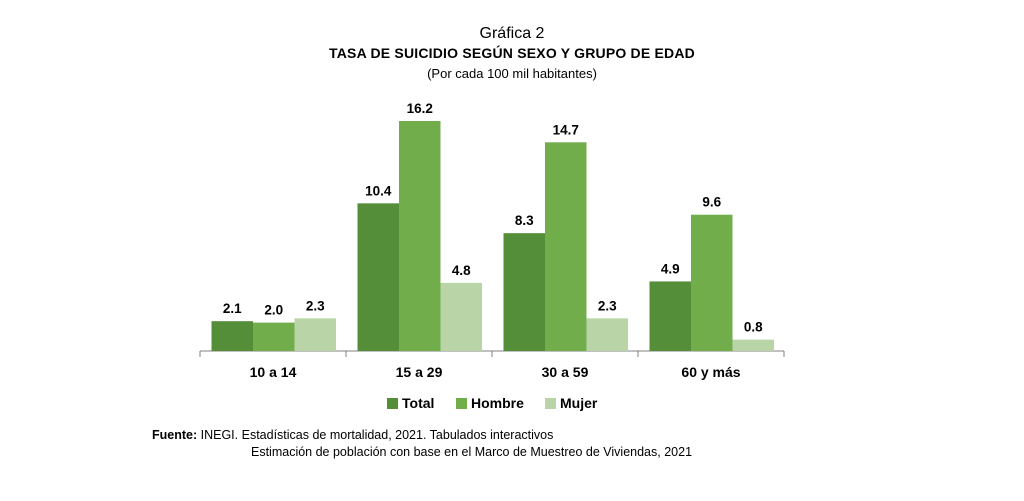  What do you see at coordinates (566, 129) in the screenshot?
I see `data-label-hombre-30-a-59: 14.7` at bounding box center [566, 129].